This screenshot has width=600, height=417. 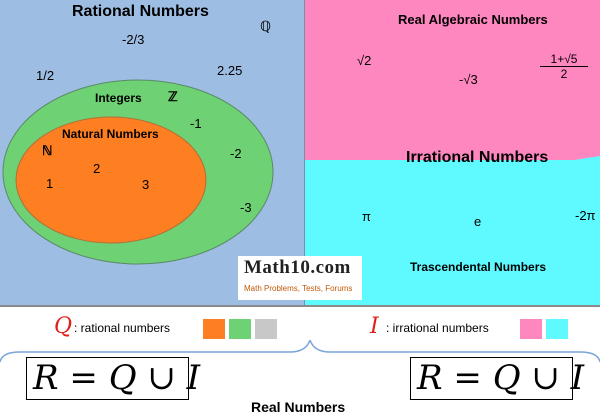 What do you see at coordinates (63, 326) in the screenshot?
I see `legend-rational-symbol: Q` at bounding box center [63, 326].